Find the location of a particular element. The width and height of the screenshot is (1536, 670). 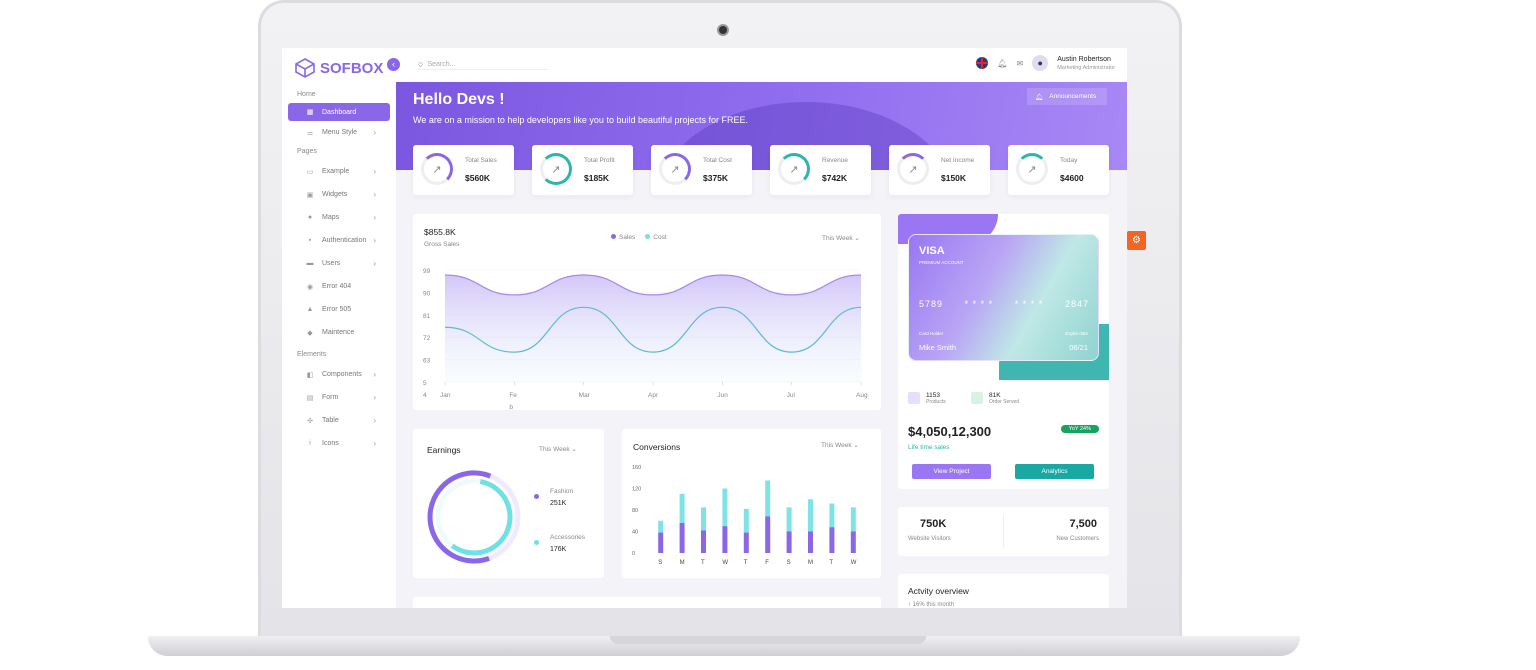

search-icon: ○ is located at coordinates (421, 64).